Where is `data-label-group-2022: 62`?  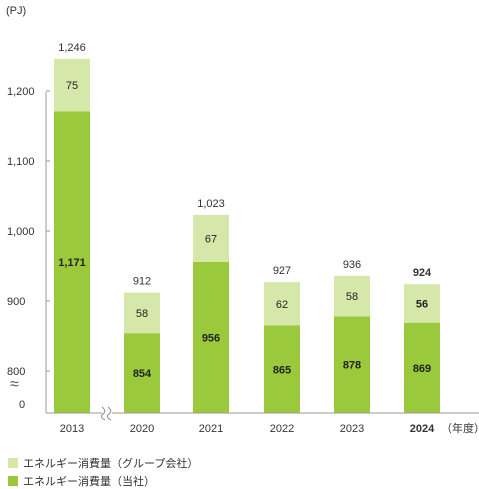
data-label-group-2022: 62 is located at coordinates (282, 305).